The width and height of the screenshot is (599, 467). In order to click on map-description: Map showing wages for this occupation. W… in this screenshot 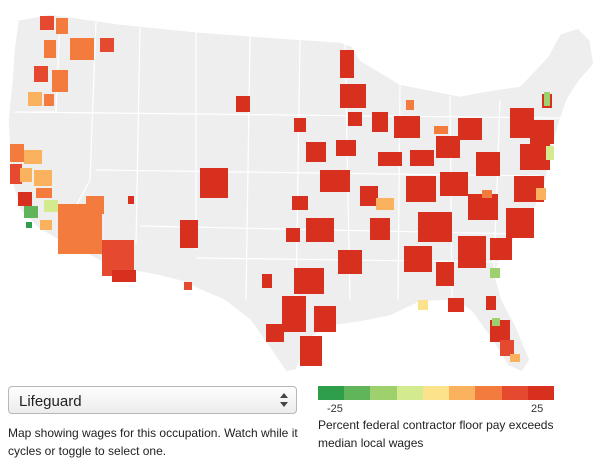, I will do `click(153, 442)`.